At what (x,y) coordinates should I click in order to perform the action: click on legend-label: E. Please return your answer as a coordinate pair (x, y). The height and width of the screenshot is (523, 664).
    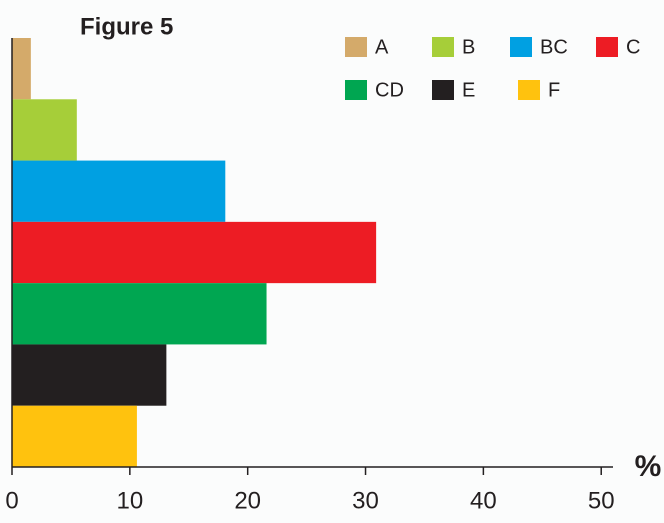
    Looking at the image, I should click on (468, 90).